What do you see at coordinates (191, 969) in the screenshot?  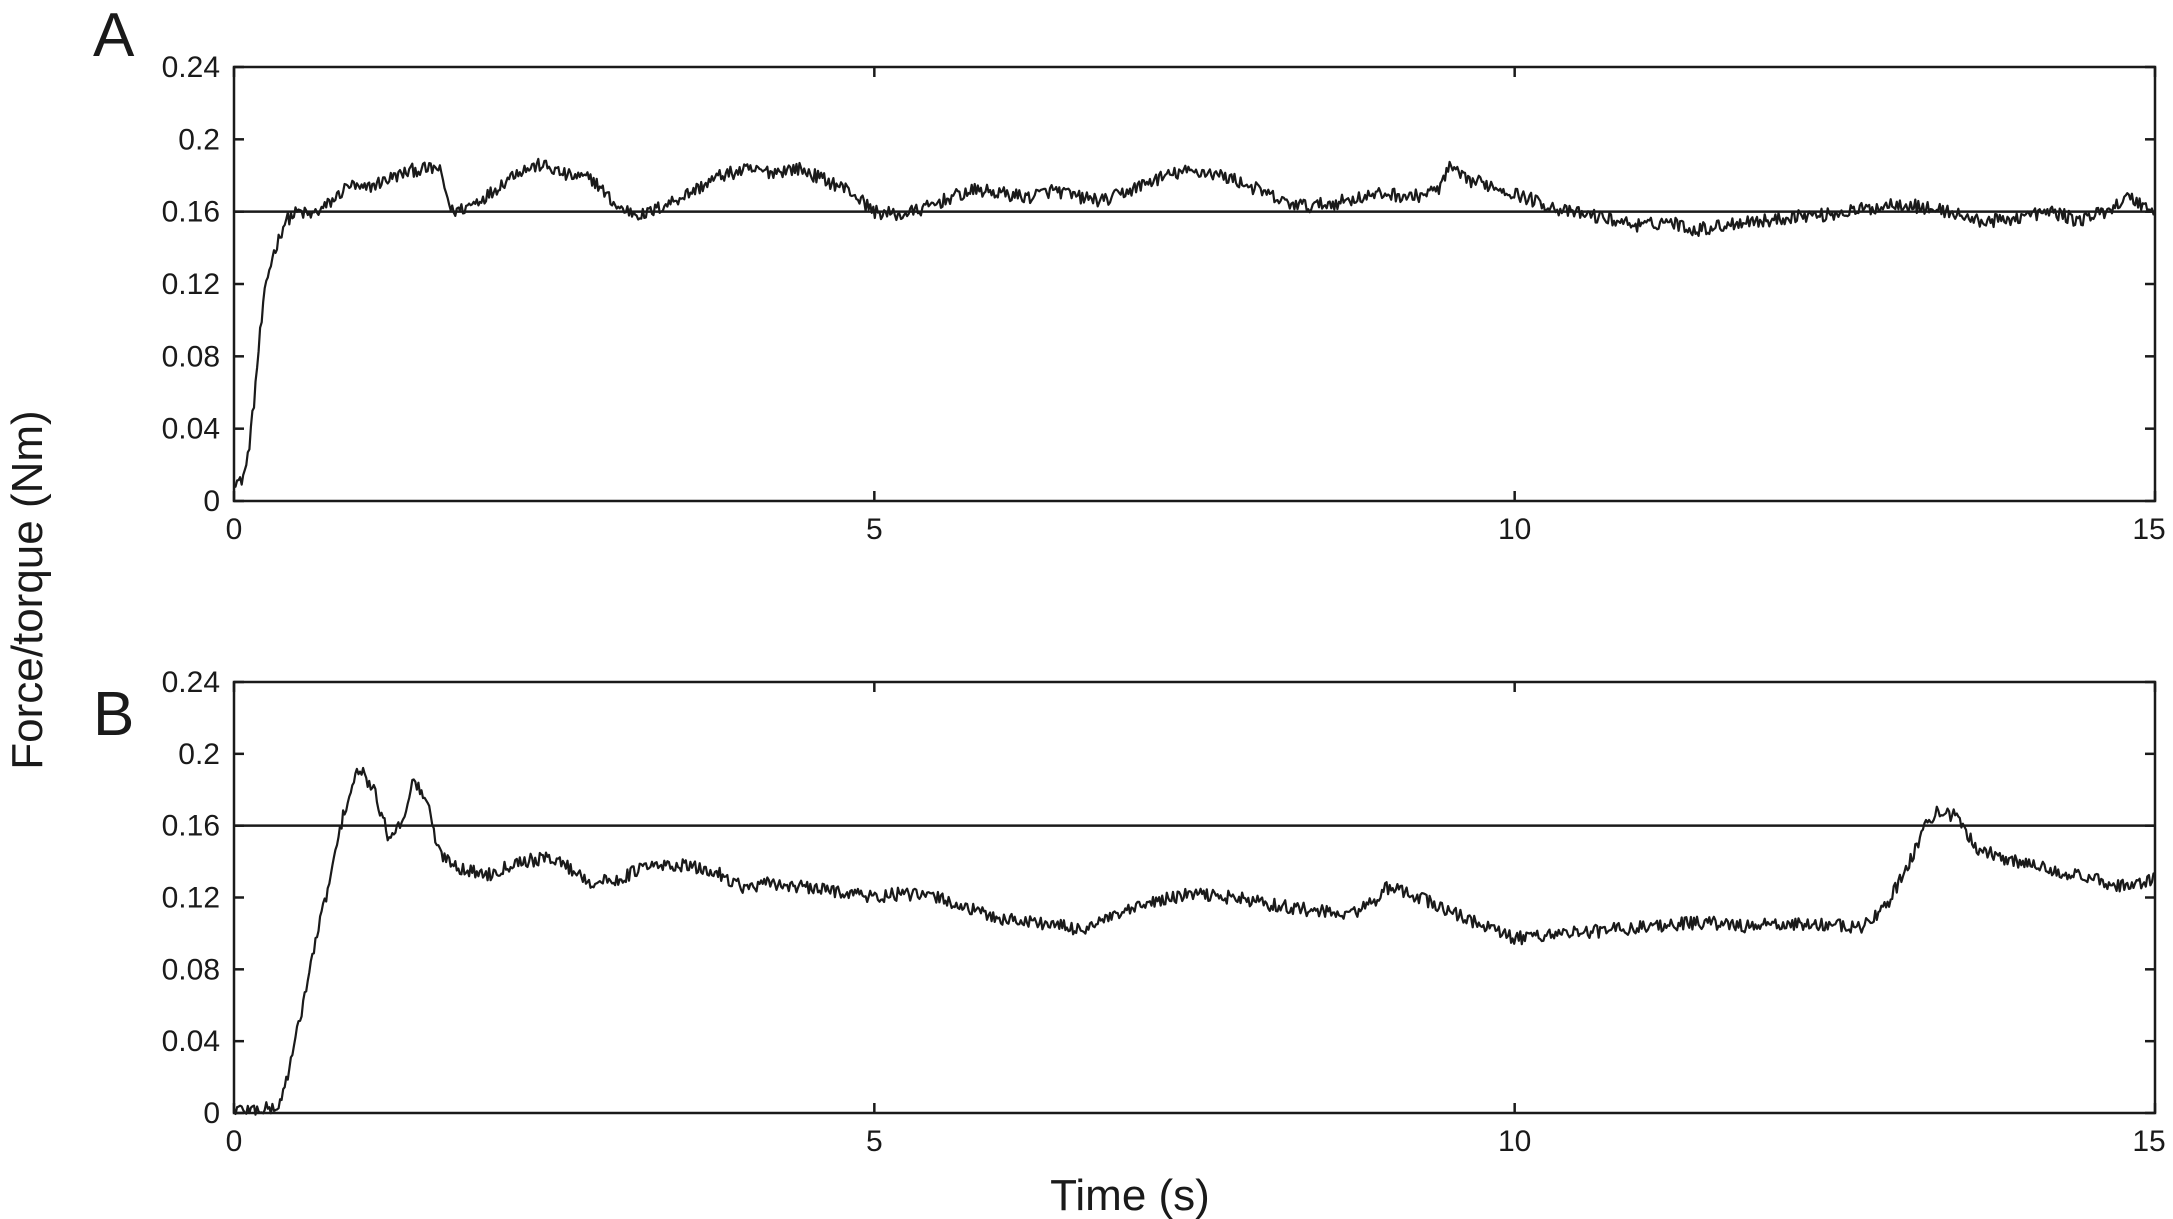 I see `panel-b-y-tick-label: 0.08` at bounding box center [191, 969].